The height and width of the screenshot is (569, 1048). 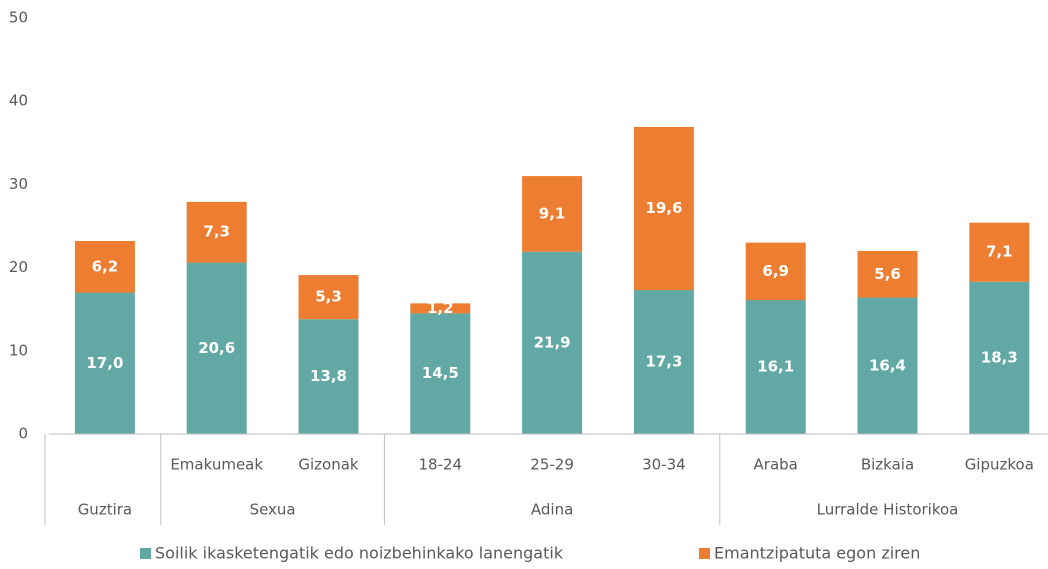 What do you see at coordinates (999, 465) in the screenshot?
I see `x-tick-label: Gipuzkoa` at bounding box center [999, 465].